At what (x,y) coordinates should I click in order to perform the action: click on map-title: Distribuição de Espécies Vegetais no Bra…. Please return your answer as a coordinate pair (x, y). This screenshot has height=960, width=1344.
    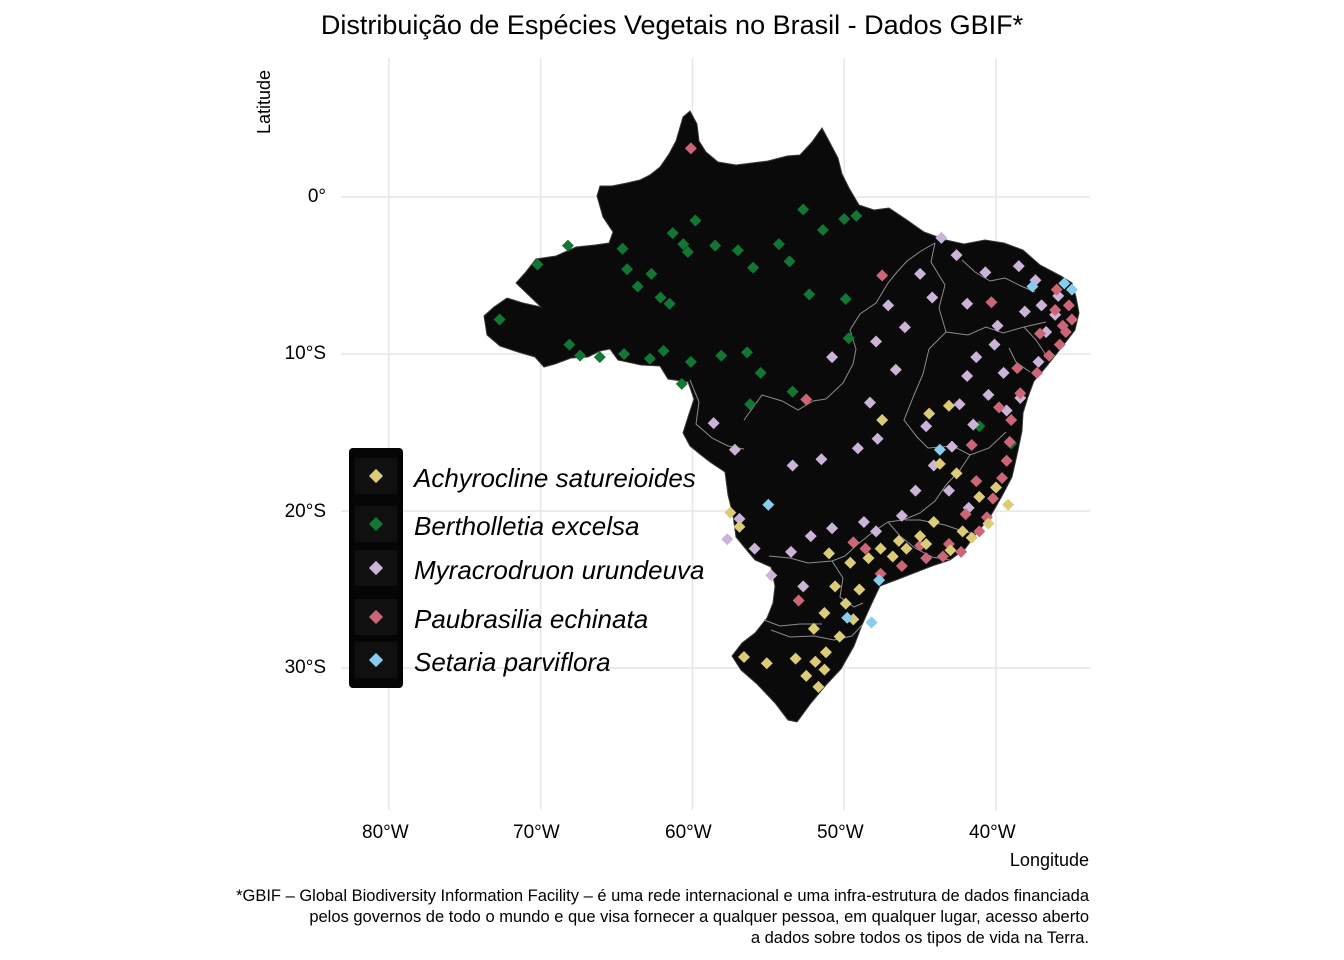
    Looking at the image, I should click on (672, 25).